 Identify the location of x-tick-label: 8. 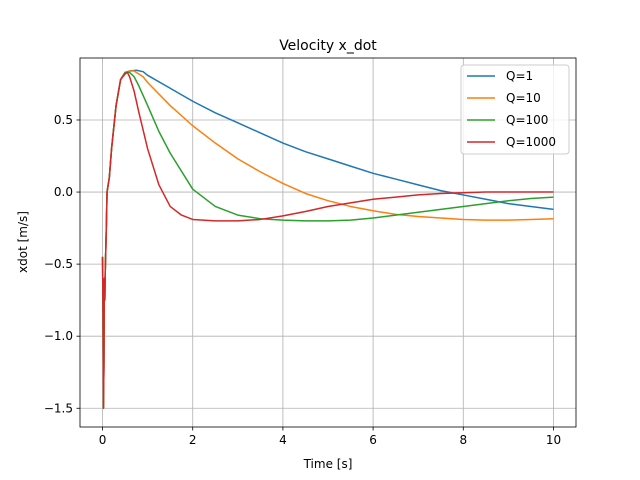
(463, 440).